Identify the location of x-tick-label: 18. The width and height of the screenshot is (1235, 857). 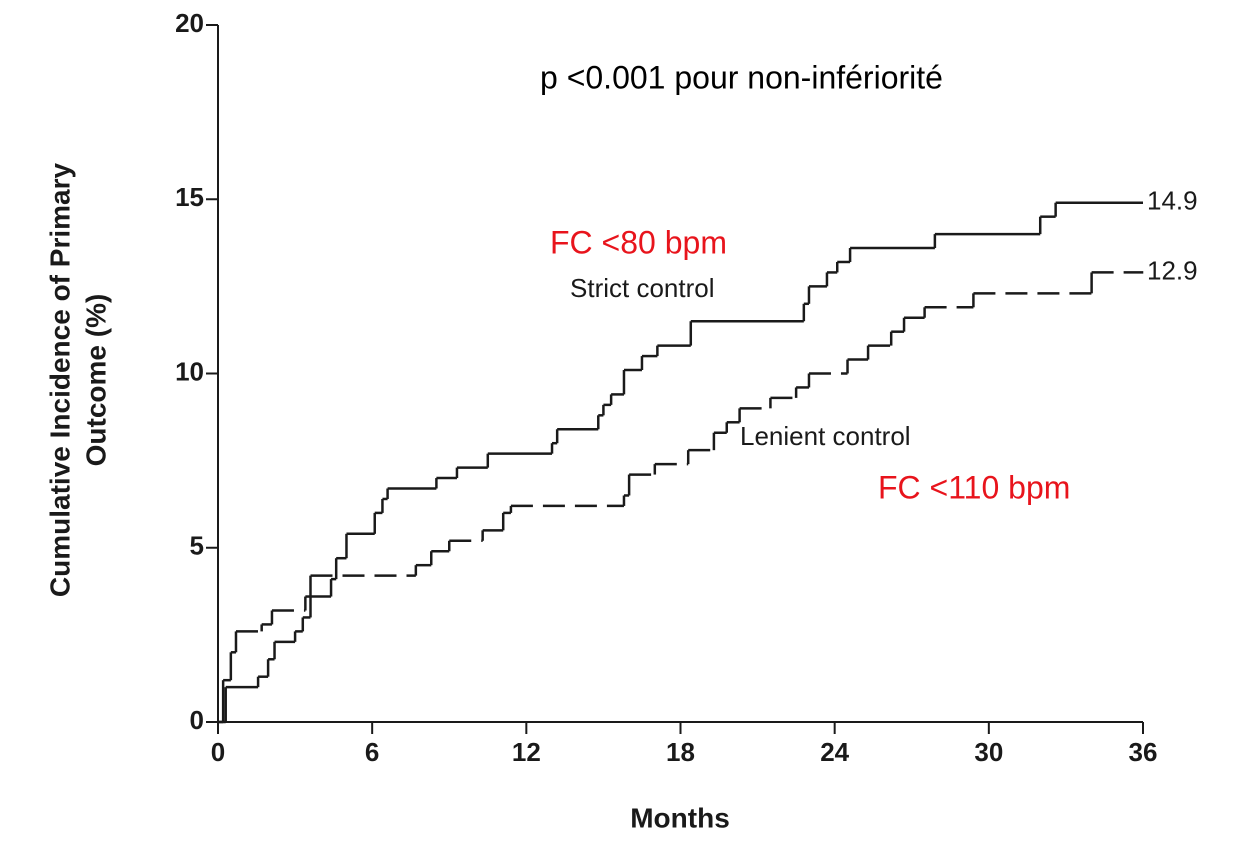
(680, 752).